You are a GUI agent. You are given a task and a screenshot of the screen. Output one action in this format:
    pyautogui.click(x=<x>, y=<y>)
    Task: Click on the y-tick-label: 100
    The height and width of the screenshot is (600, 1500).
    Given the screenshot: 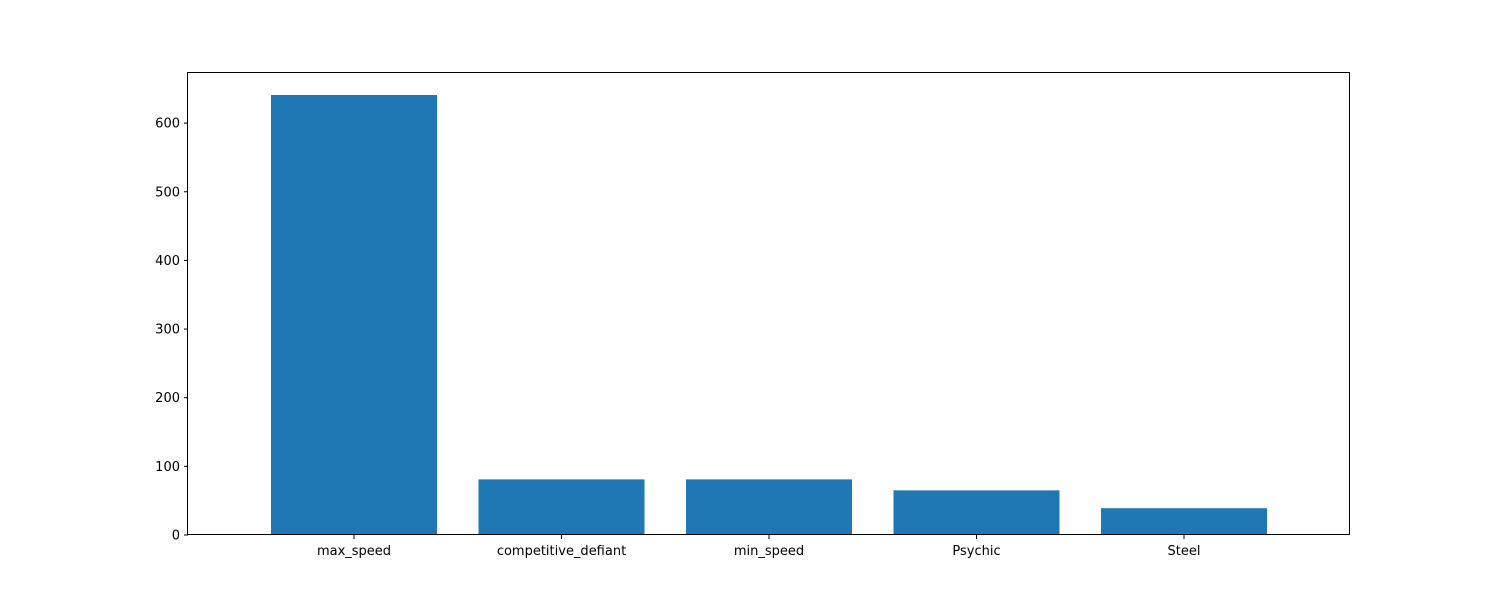 What is the action you would take?
    pyautogui.click(x=167, y=467)
    